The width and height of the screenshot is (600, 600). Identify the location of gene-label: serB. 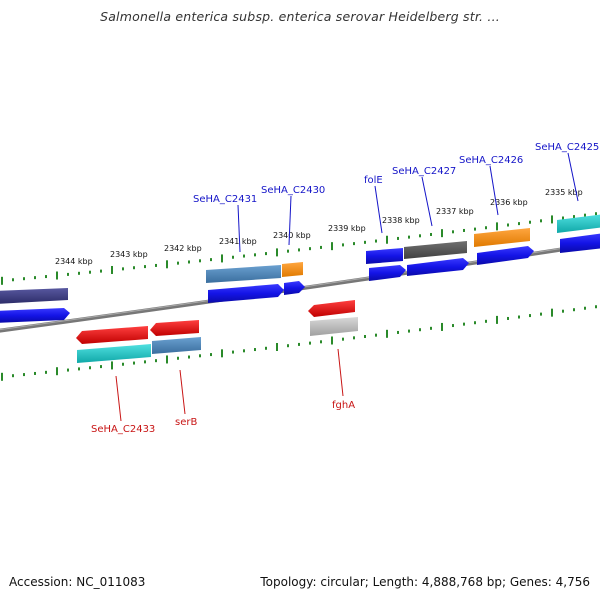
(186, 422).